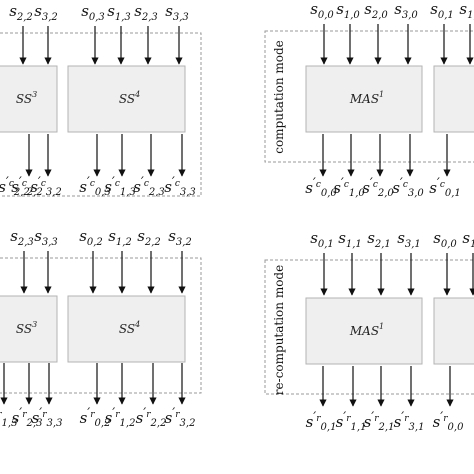  I want to click on output-label: s′r2,2, so click(151, 417).